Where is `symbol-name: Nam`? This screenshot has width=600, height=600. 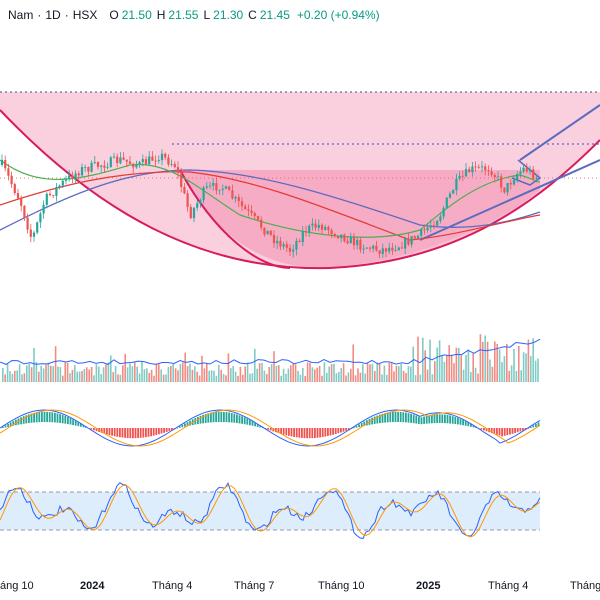
symbol-name: Nam is located at coordinates (21, 15).